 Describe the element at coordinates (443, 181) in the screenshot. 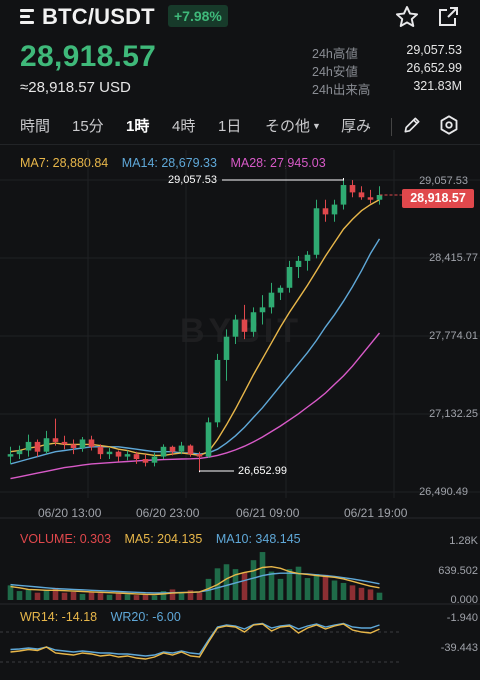

I see `y-tick: 29,057.53` at that location.